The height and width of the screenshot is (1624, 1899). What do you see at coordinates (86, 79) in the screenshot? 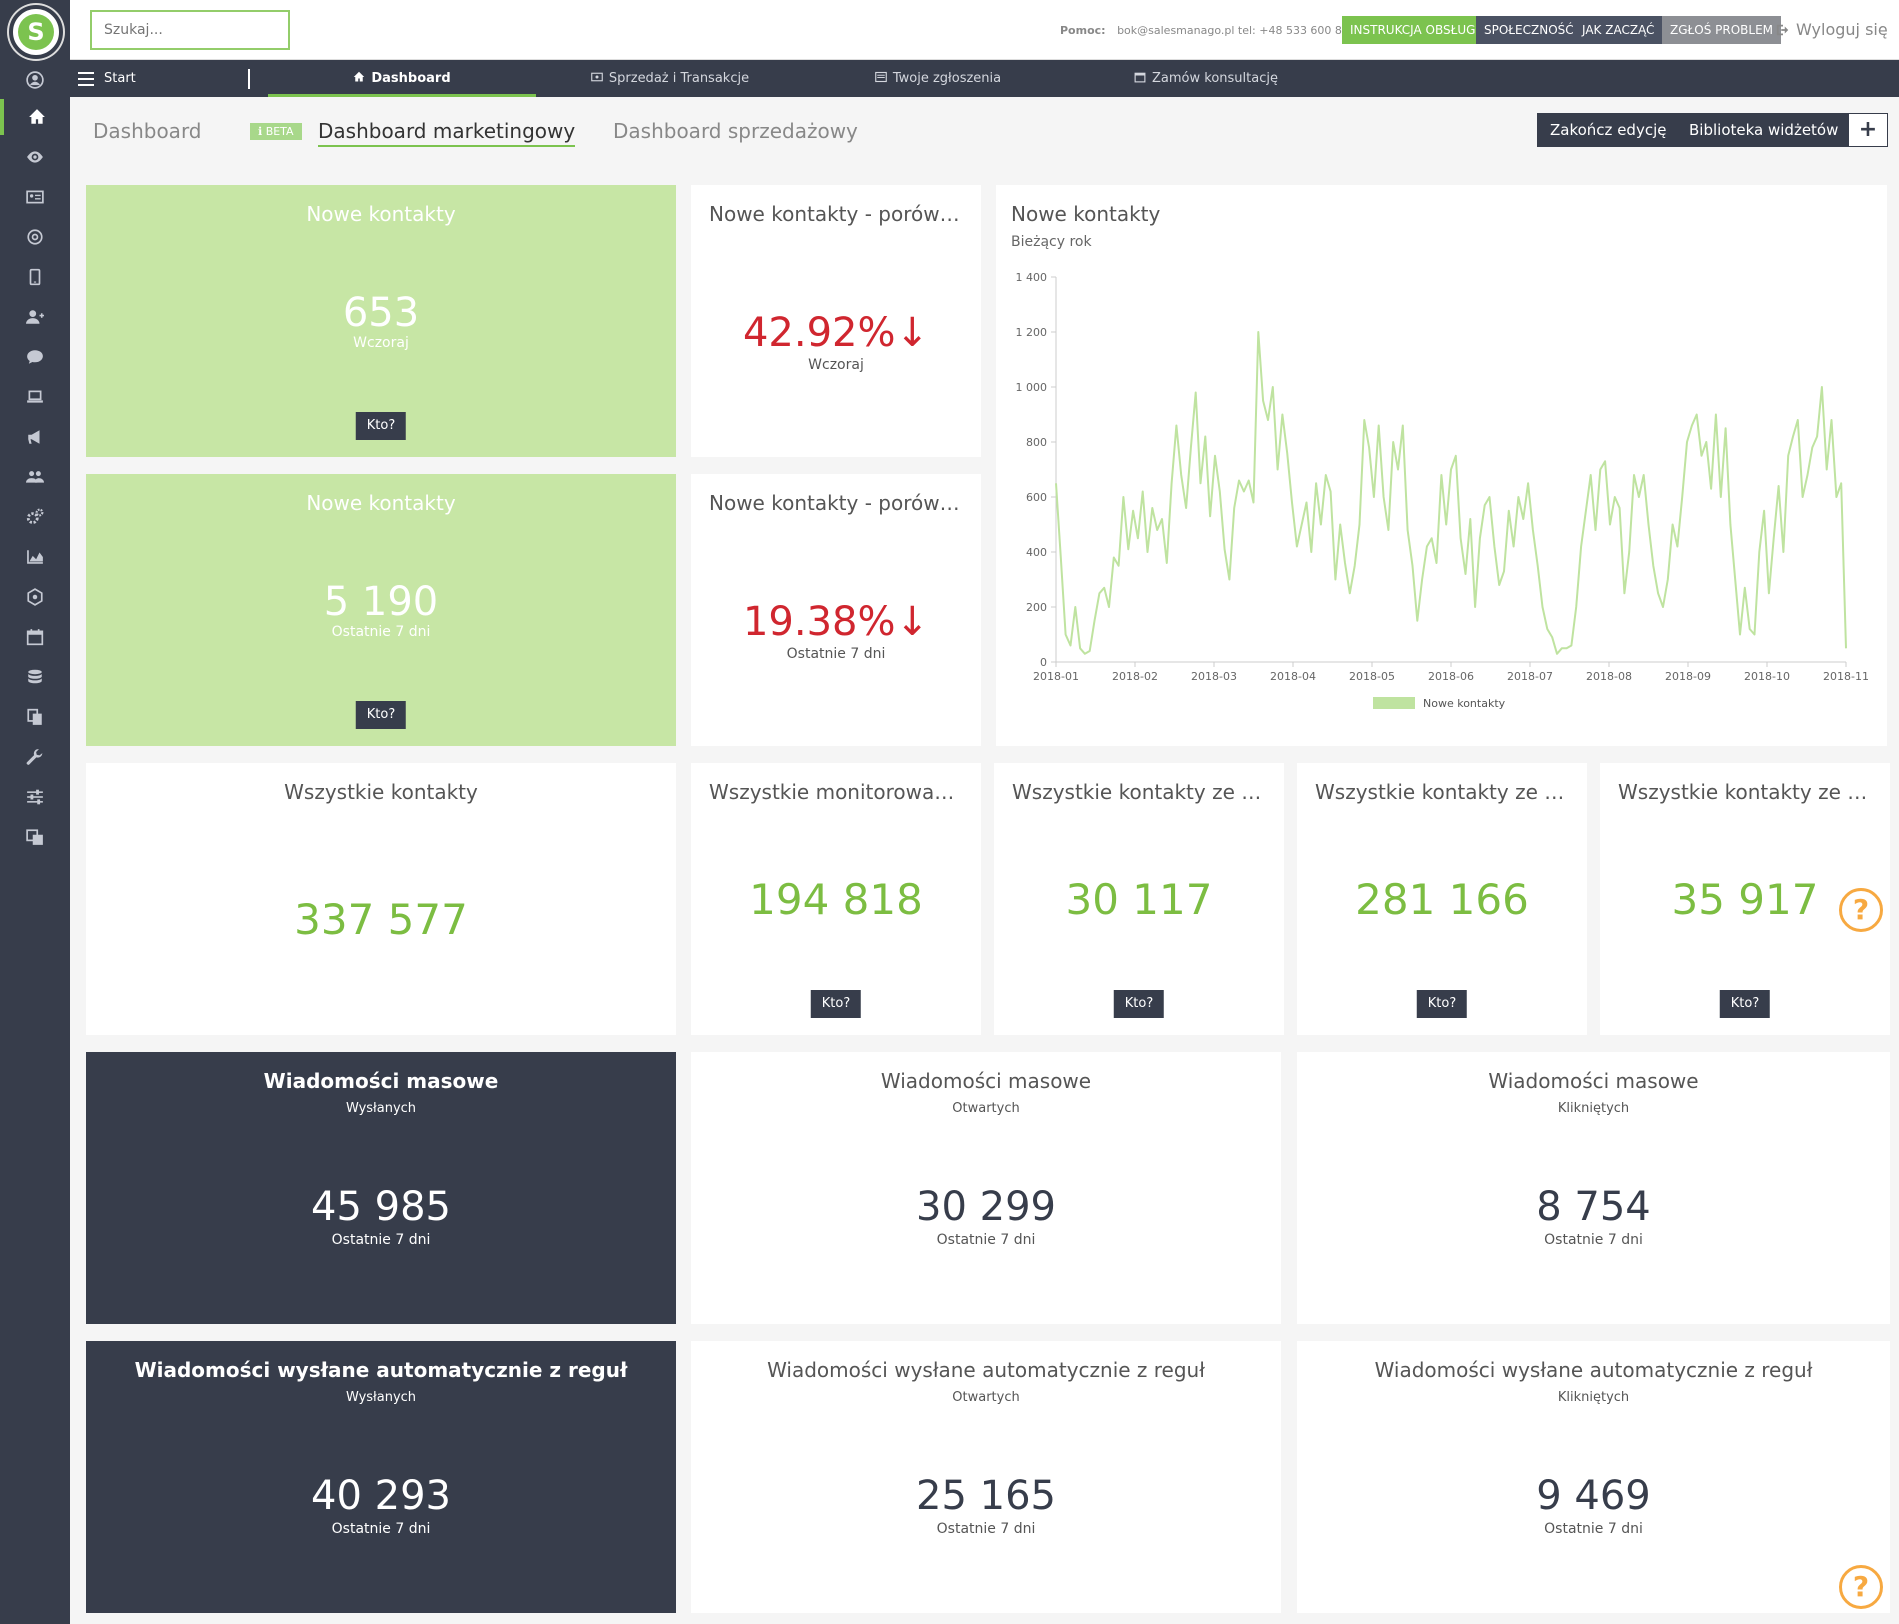
I see `hamburger-menu-icon` at bounding box center [86, 79].